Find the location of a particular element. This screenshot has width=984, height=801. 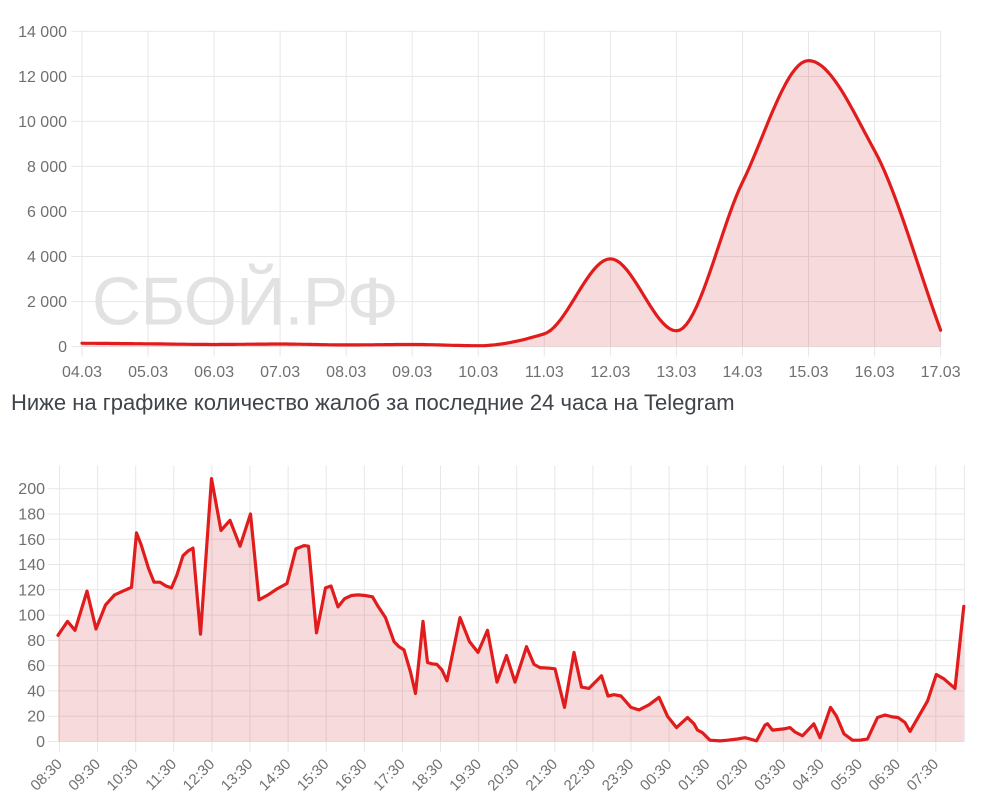

svg-text: 04.03 is located at coordinates (82, 372).